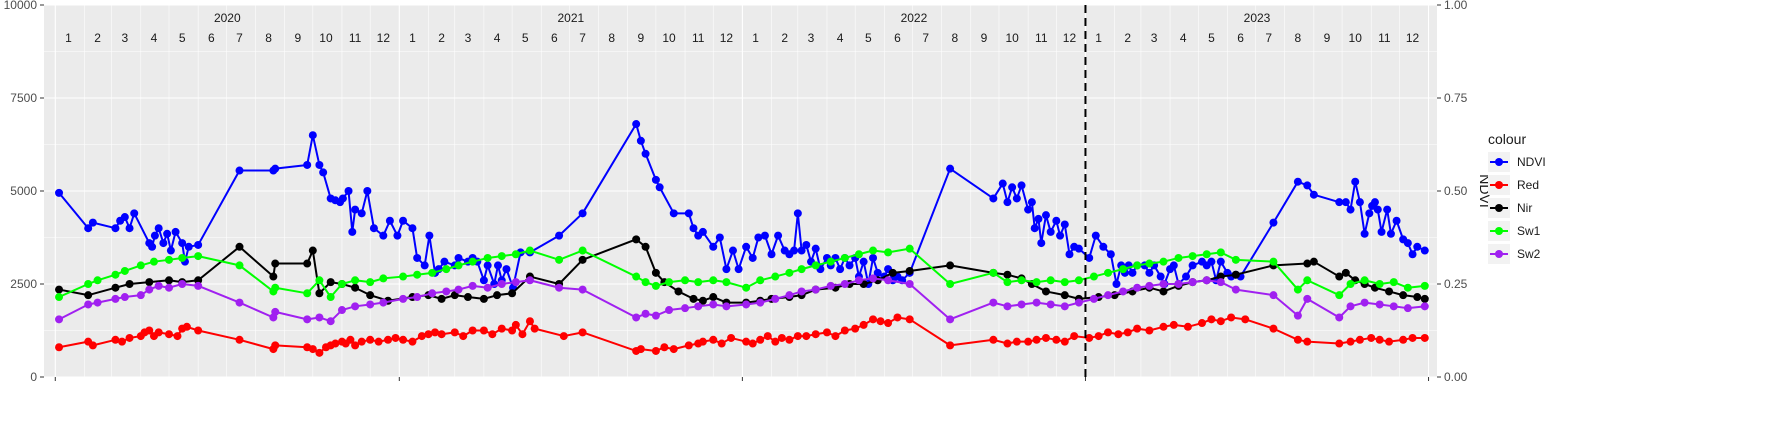  I want to click on month-label: 9, so click(984, 38).